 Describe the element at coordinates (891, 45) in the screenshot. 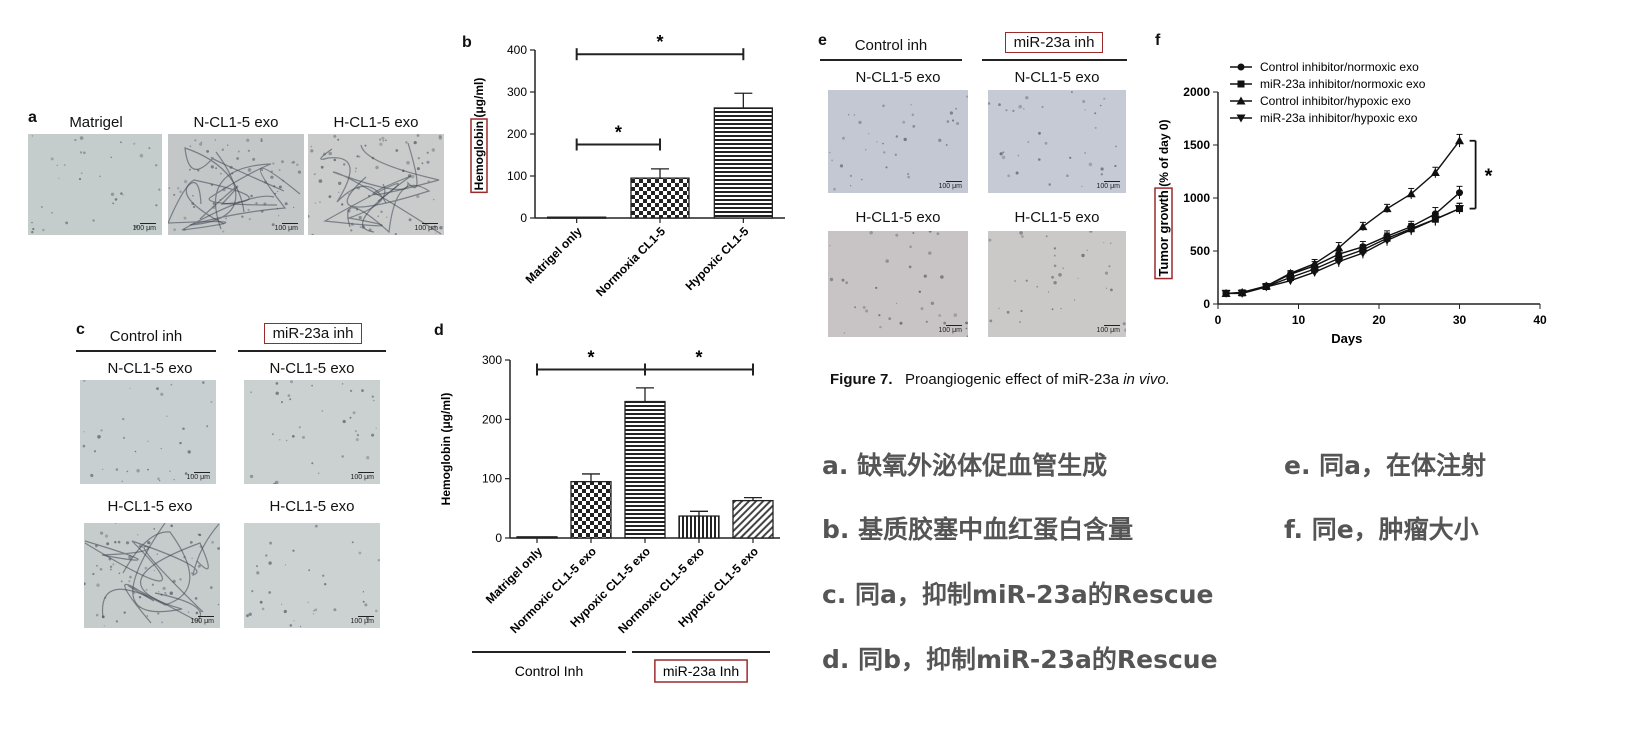

I see `panel-e-group-left: Control inh` at that location.